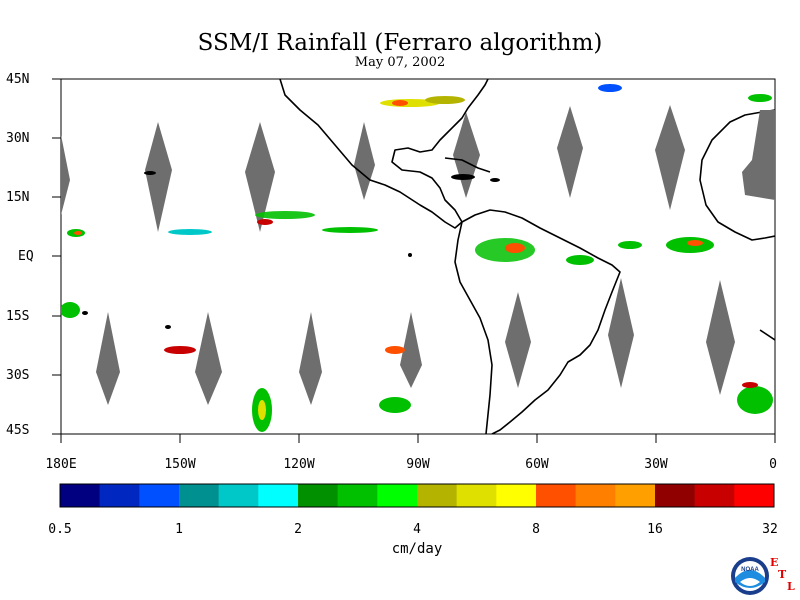 The height and width of the screenshot is (600, 800). What do you see at coordinates (18, 79) in the screenshot?
I see `lat-label-45n: 45N` at bounding box center [18, 79].